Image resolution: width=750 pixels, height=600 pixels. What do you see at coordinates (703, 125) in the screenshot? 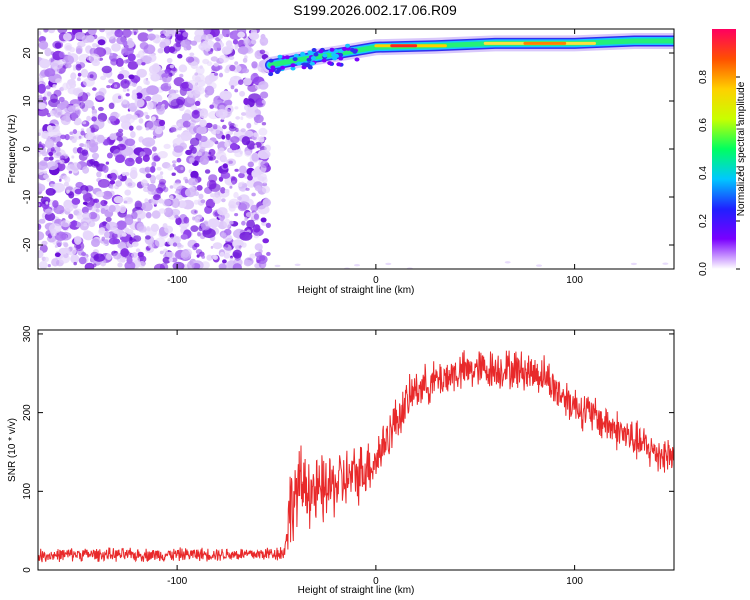
I see `colorbar-tick-label: 0.6` at bounding box center [703, 125].